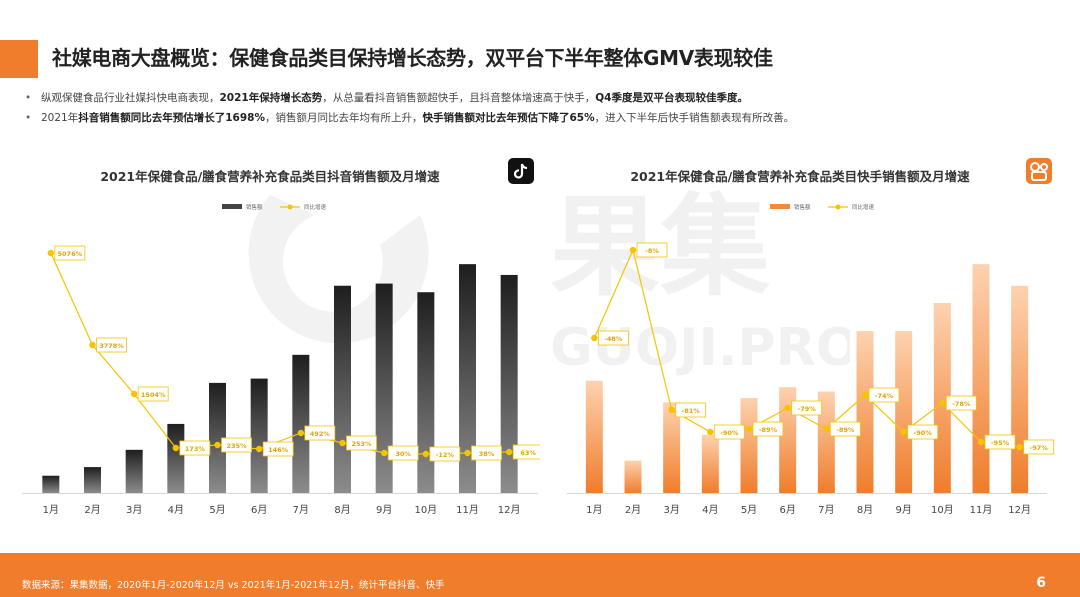 The height and width of the screenshot is (597, 1080). Describe the element at coordinates (271, 98) in the screenshot. I see `bullet-1-segment: 2021年保持增长态势` at that location.